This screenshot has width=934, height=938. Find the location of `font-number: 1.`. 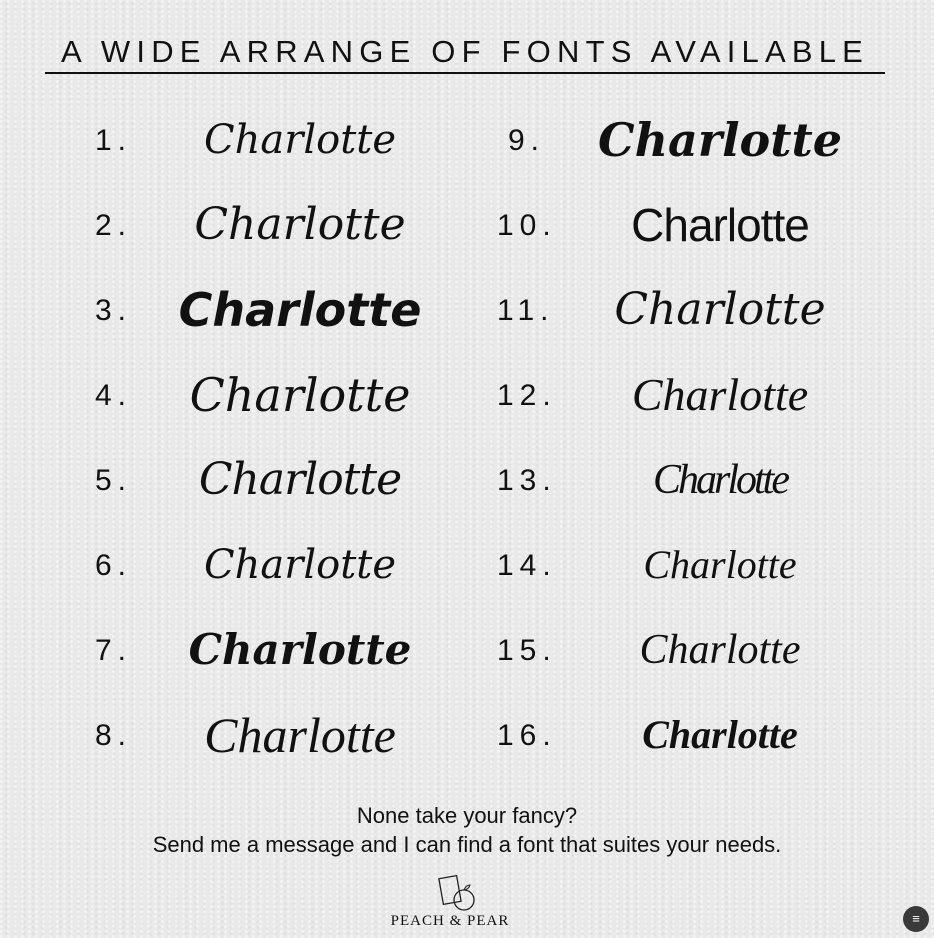

font-number: 1. is located at coordinates (114, 140).